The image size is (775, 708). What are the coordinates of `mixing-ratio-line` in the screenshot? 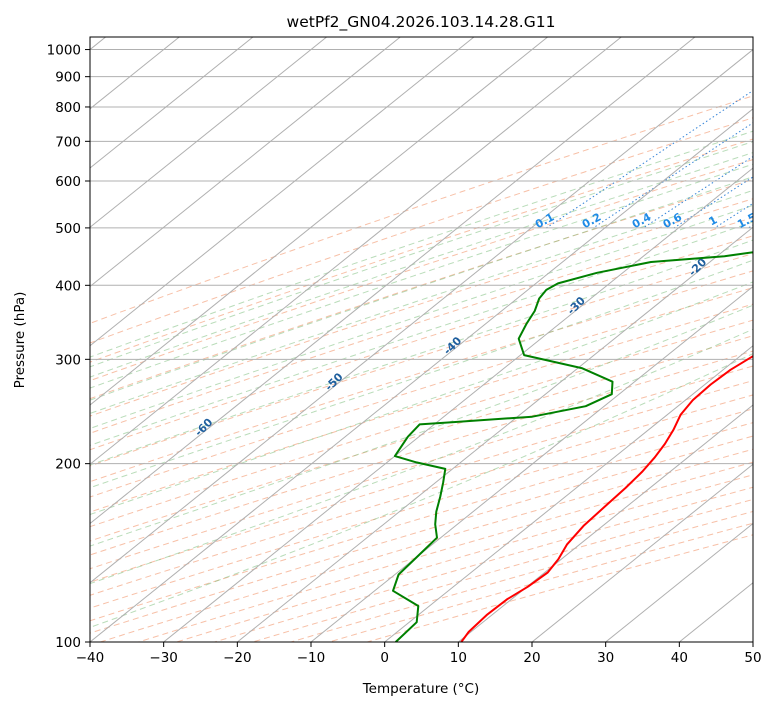 It's located at (713, 202).